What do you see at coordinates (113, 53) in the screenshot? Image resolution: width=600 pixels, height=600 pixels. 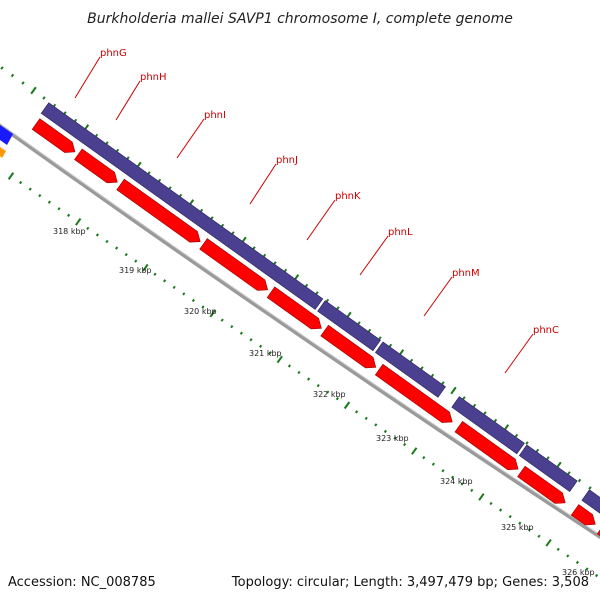 I see `gene-label: phnG` at bounding box center [113, 53].